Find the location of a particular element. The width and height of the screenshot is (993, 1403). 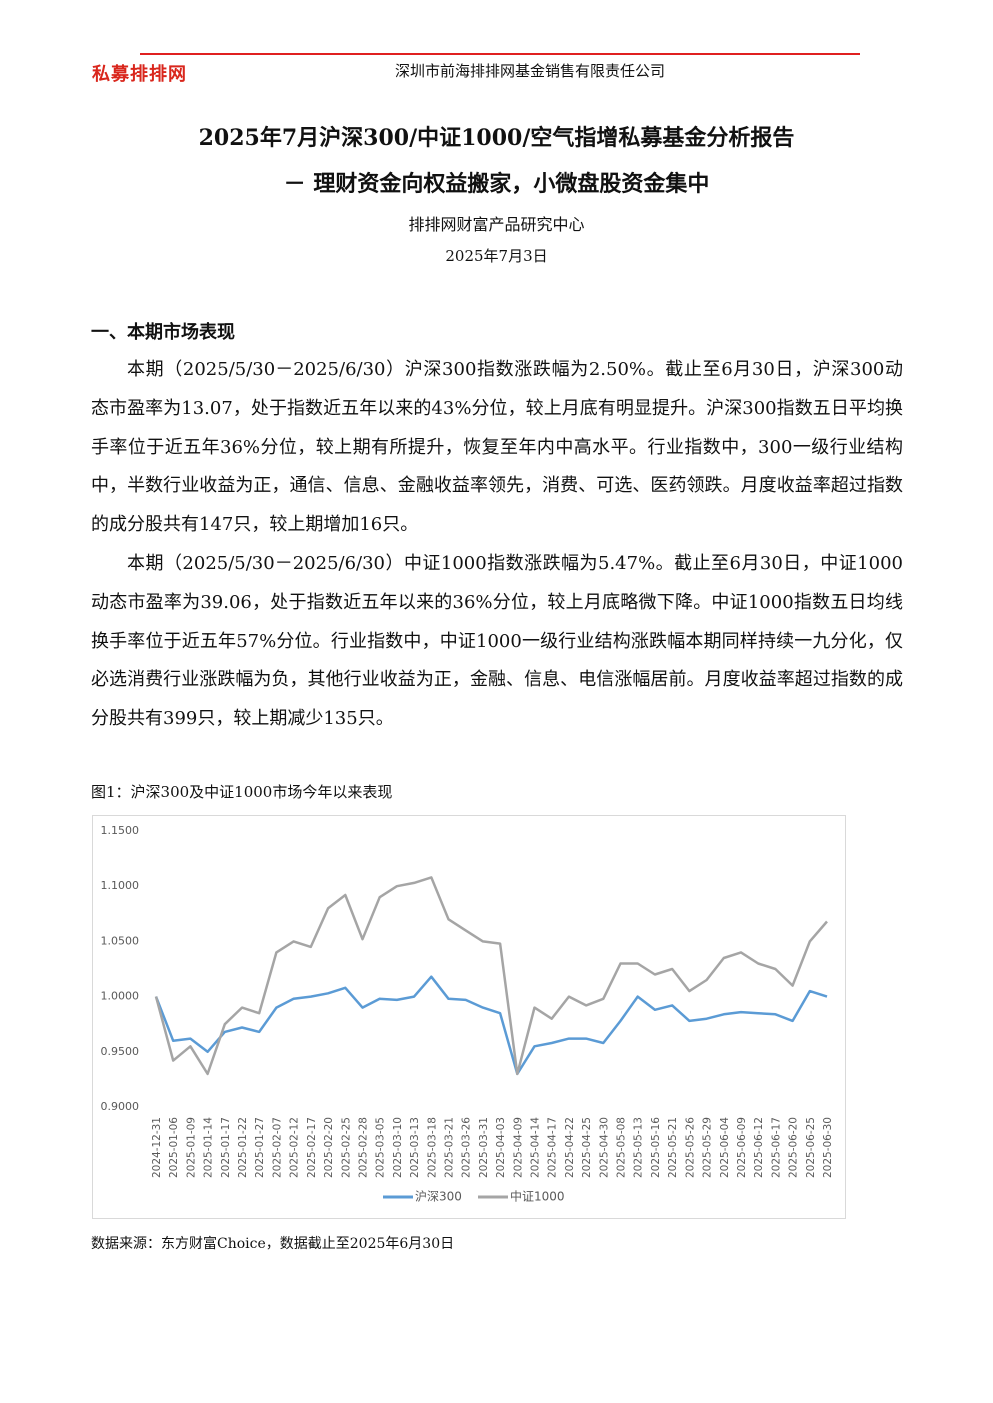

x-tick-label: 2025-03-26 is located at coordinates (467, 1147).